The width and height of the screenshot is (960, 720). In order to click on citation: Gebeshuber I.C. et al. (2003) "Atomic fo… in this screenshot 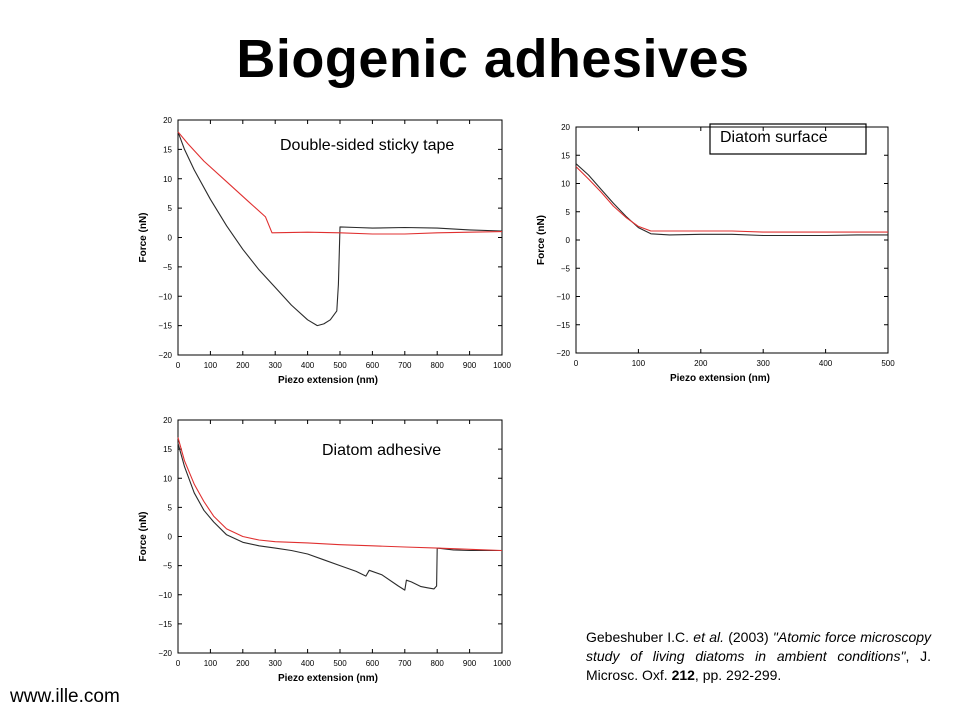, I will do `click(758, 656)`.